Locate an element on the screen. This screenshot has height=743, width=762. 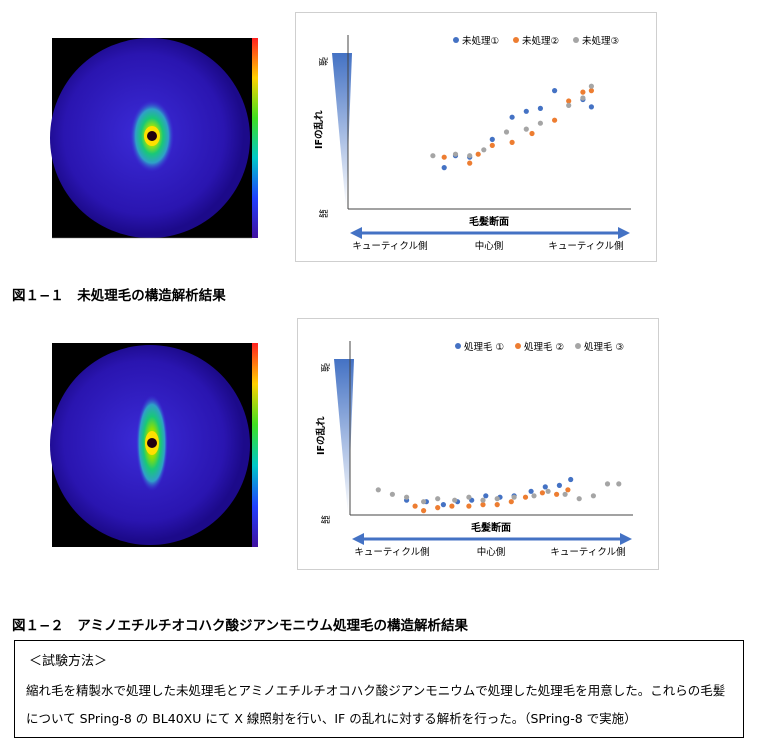
legend-label-2: 未処理③ is located at coordinates (600, 41).